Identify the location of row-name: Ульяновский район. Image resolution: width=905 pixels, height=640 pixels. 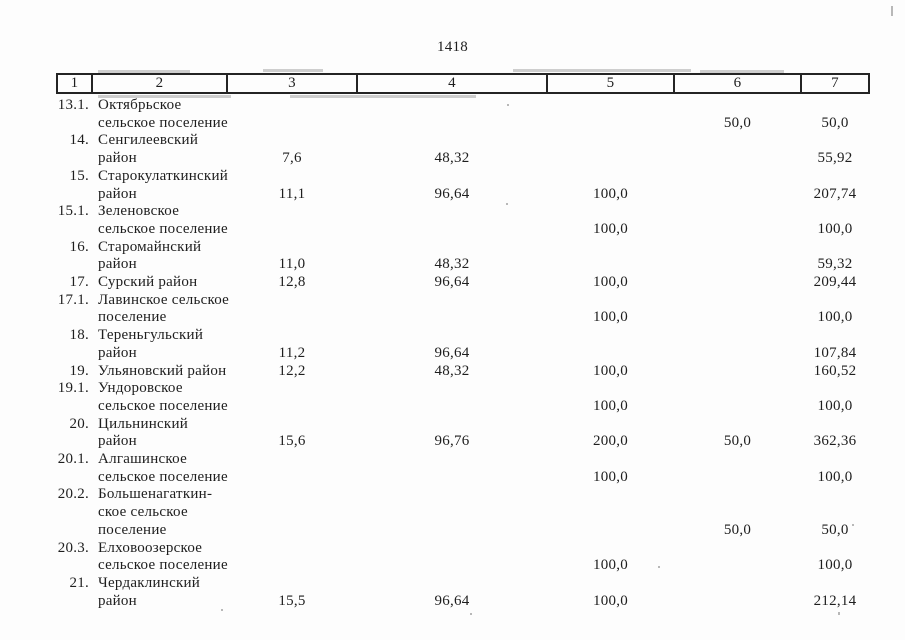
(162, 370).